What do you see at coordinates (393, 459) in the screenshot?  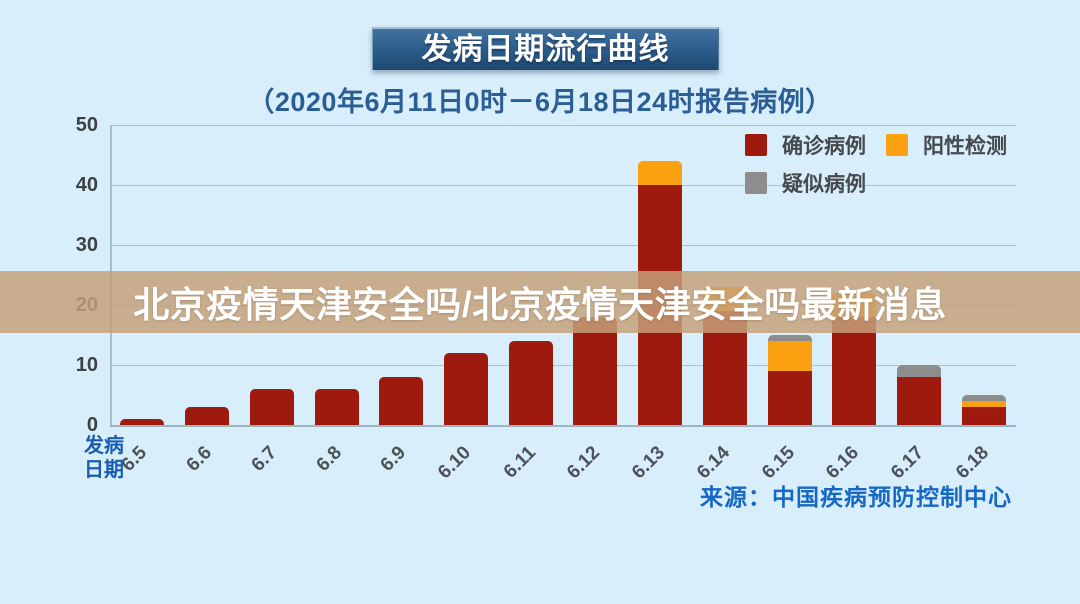 I see `x-tick-label-6.9: 6.9` at bounding box center [393, 459].